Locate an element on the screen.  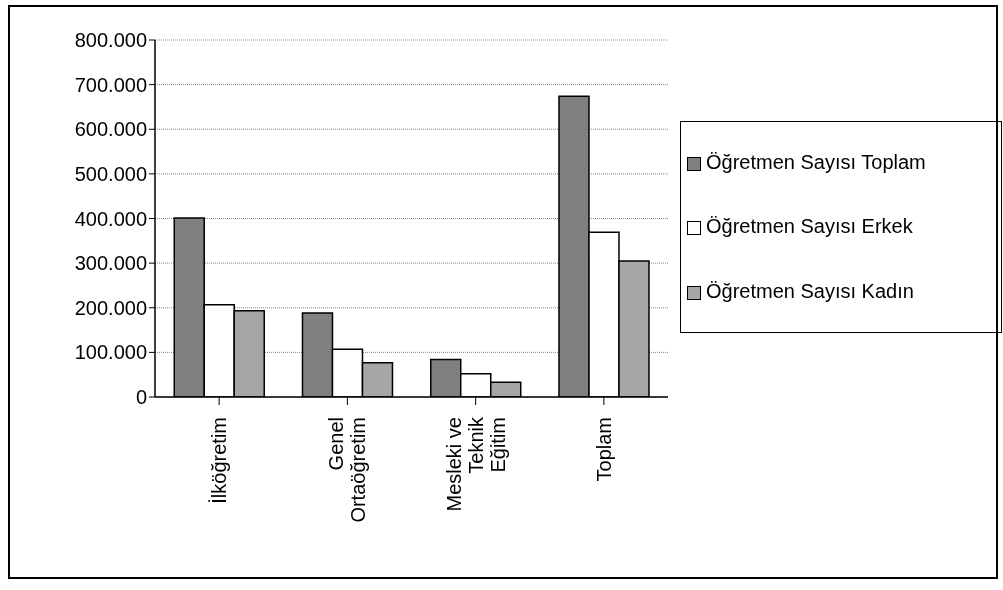
x-tick-label: Mesleki ve Teknik Eğitim is located at coordinates (475, 464).